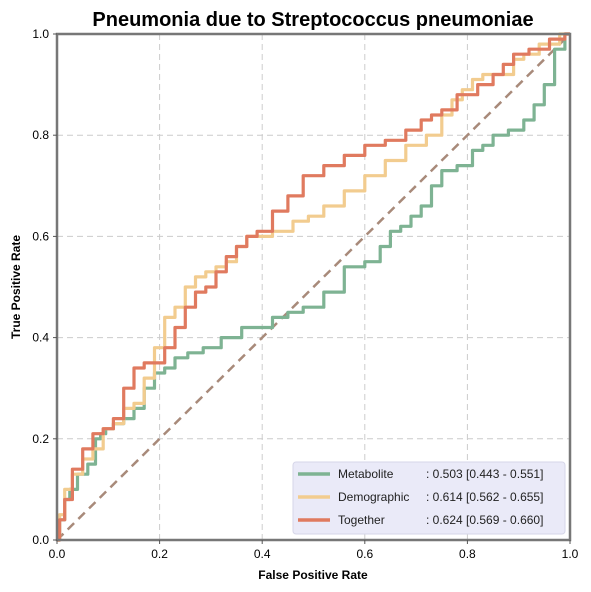 The width and height of the screenshot is (591, 592). What do you see at coordinates (484, 497) in the screenshot?
I see `legend-value-demographic: : 0.614 [0.562 - 0.655]` at bounding box center [484, 497].